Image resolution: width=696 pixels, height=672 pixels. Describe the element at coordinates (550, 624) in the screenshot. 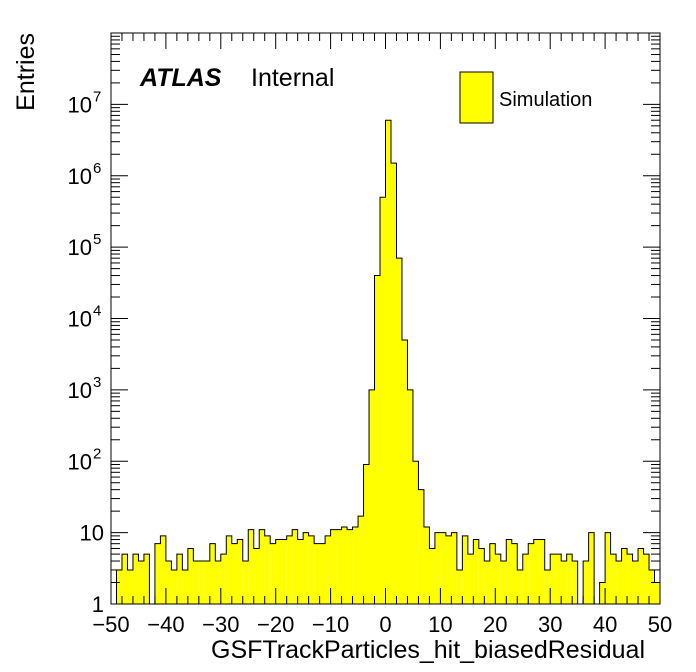

I see `x-tick-label: 30` at that location.